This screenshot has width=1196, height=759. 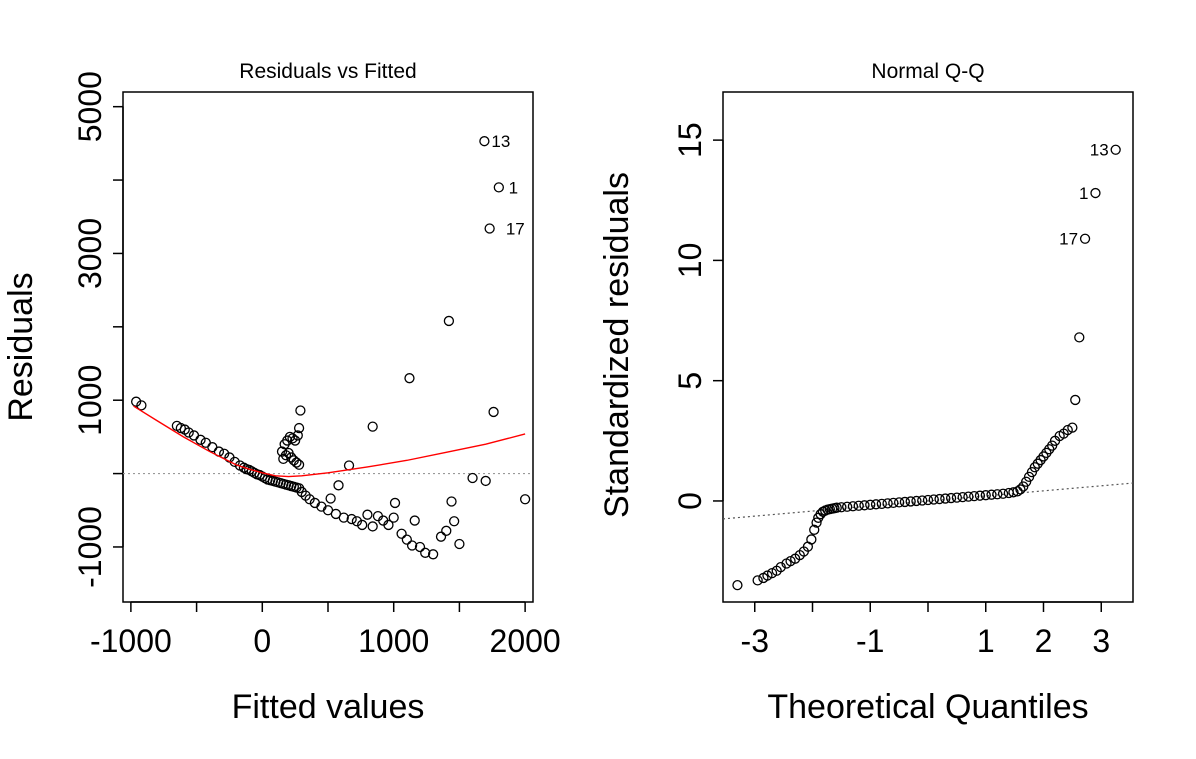 What do you see at coordinates (90, 253) in the screenshot?
I see `y-tick-label: 3000` at bounding box center [90, 253].